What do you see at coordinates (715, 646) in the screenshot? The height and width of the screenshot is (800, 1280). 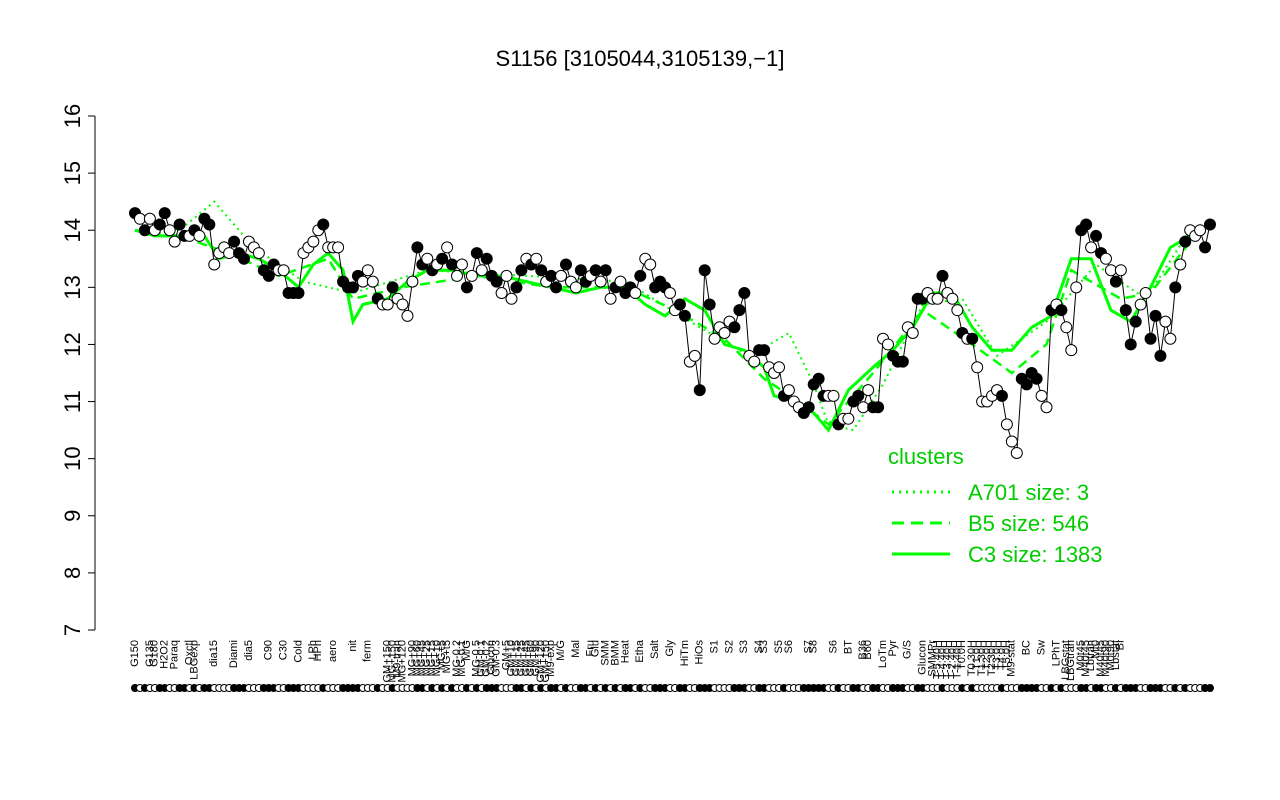 I see `x-tick-label: S1` at bounding box center [715, 646].